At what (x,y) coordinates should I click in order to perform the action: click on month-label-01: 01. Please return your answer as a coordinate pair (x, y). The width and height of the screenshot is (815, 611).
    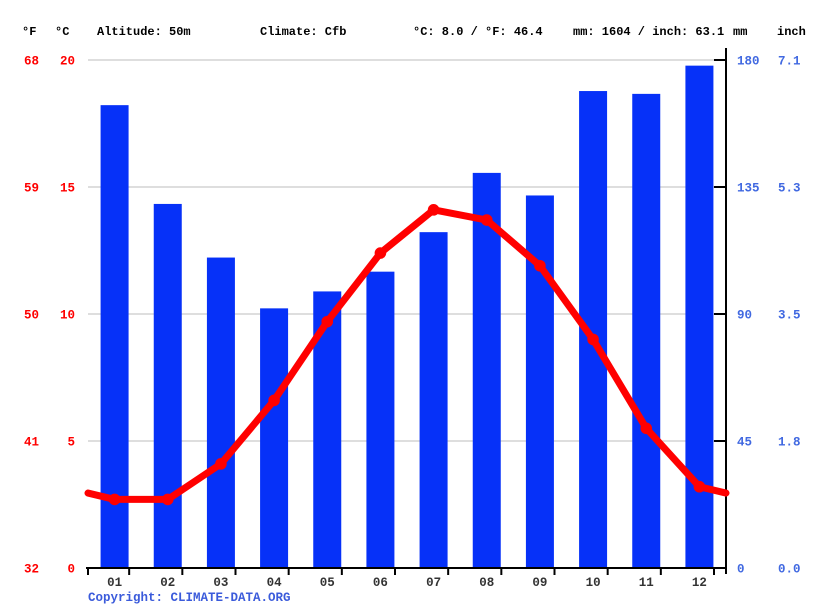
    Looking at the image, I should click on (114, 583).